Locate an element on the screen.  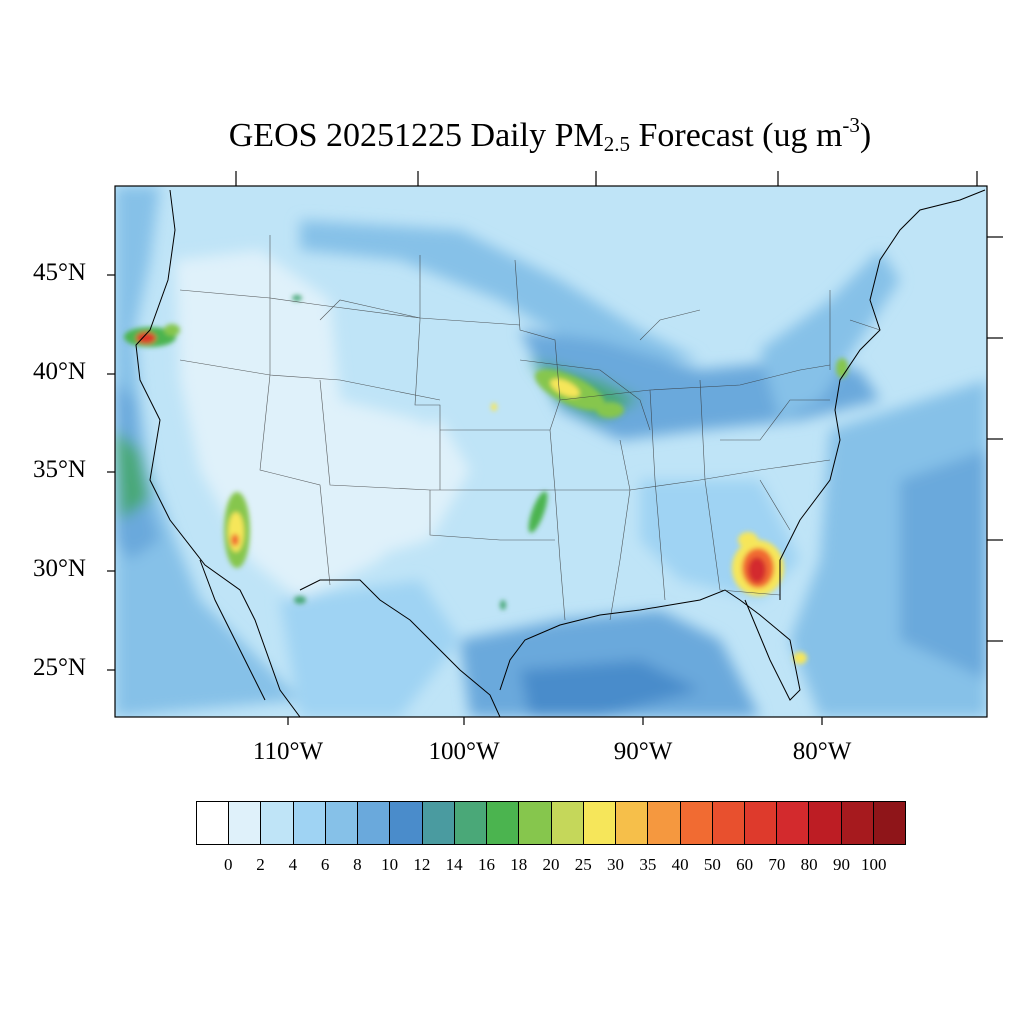
lat-label-45: 45°N is located at coordinates (59, 272).